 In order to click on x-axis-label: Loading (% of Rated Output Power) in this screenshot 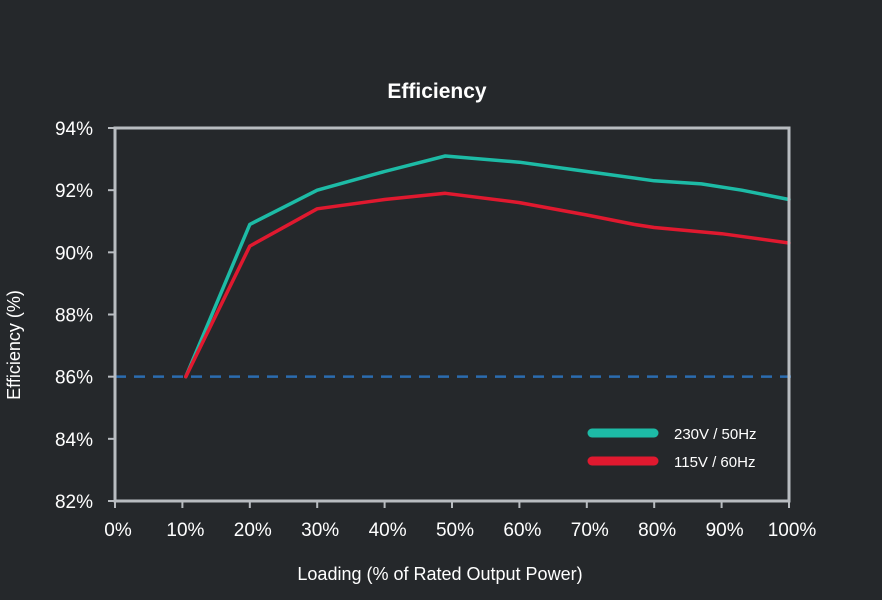, I will do `click(439, 574)`.